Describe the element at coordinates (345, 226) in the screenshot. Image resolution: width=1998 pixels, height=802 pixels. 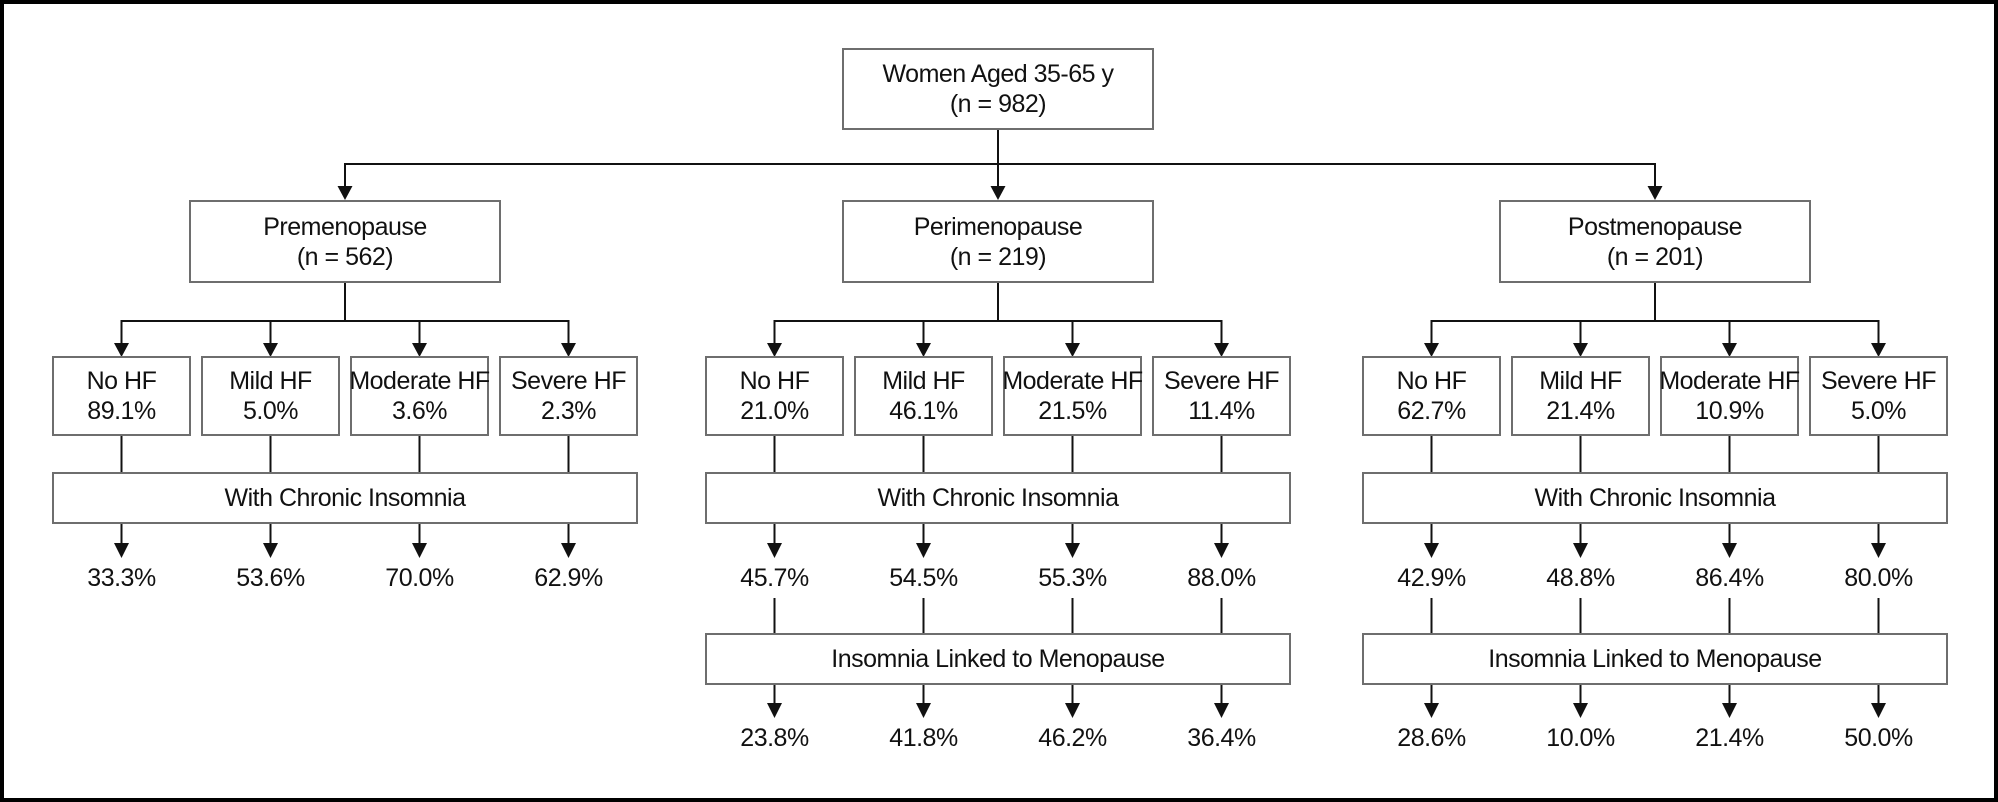
I see `group-name: Premenopause` at that location.